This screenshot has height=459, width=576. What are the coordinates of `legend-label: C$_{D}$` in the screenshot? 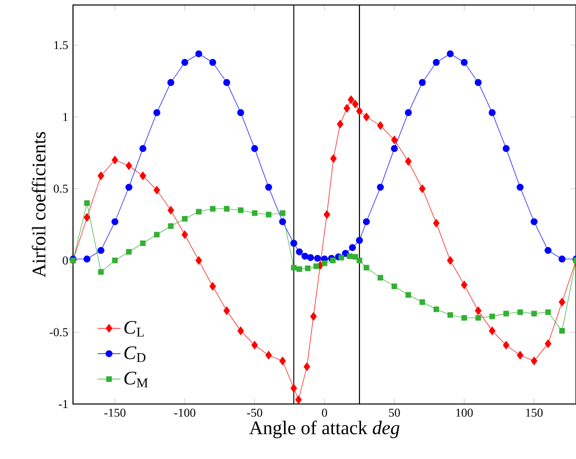 It's located at (135, 354).